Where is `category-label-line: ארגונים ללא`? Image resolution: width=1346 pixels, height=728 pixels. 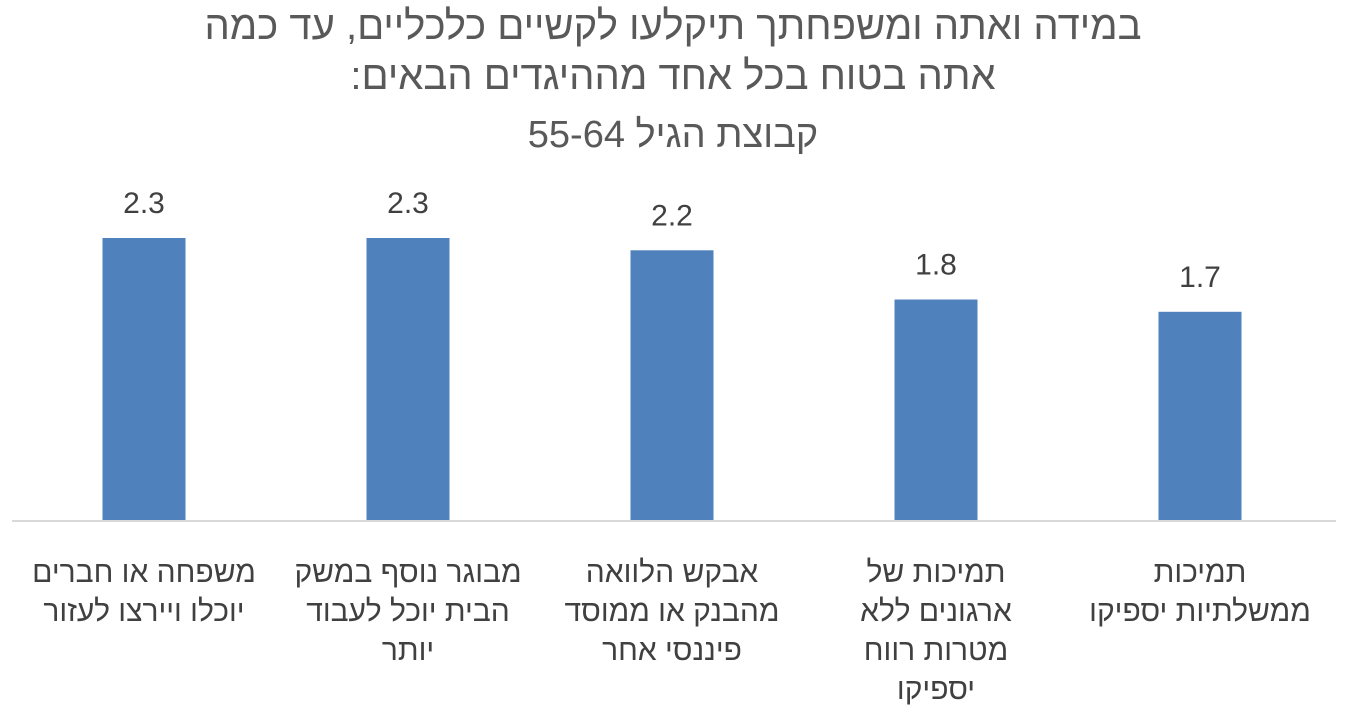 category-label-line: ארגונים ללא is located at coordinates (936, 611).